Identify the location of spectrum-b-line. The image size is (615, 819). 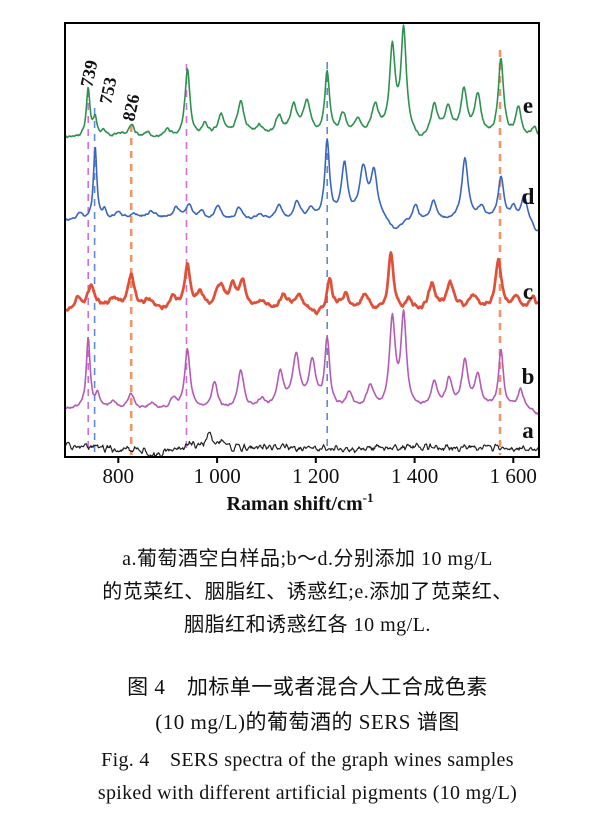
(302, 362).